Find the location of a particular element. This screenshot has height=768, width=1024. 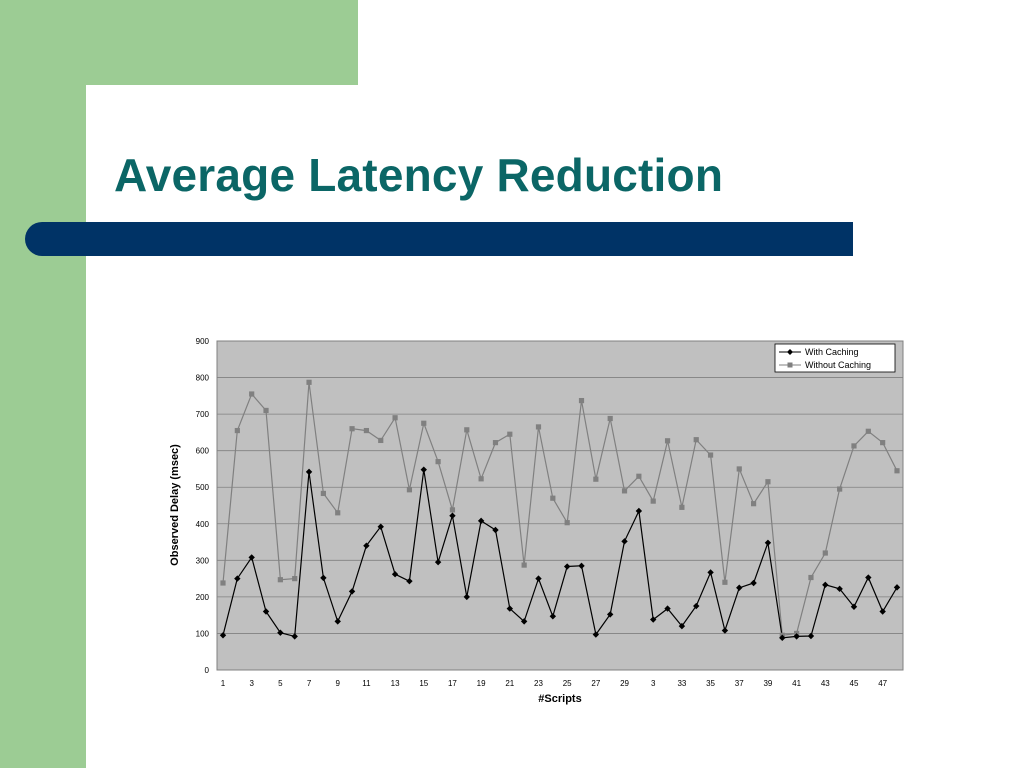

x-tick-label: 7 is located at coordinates (309, 683).